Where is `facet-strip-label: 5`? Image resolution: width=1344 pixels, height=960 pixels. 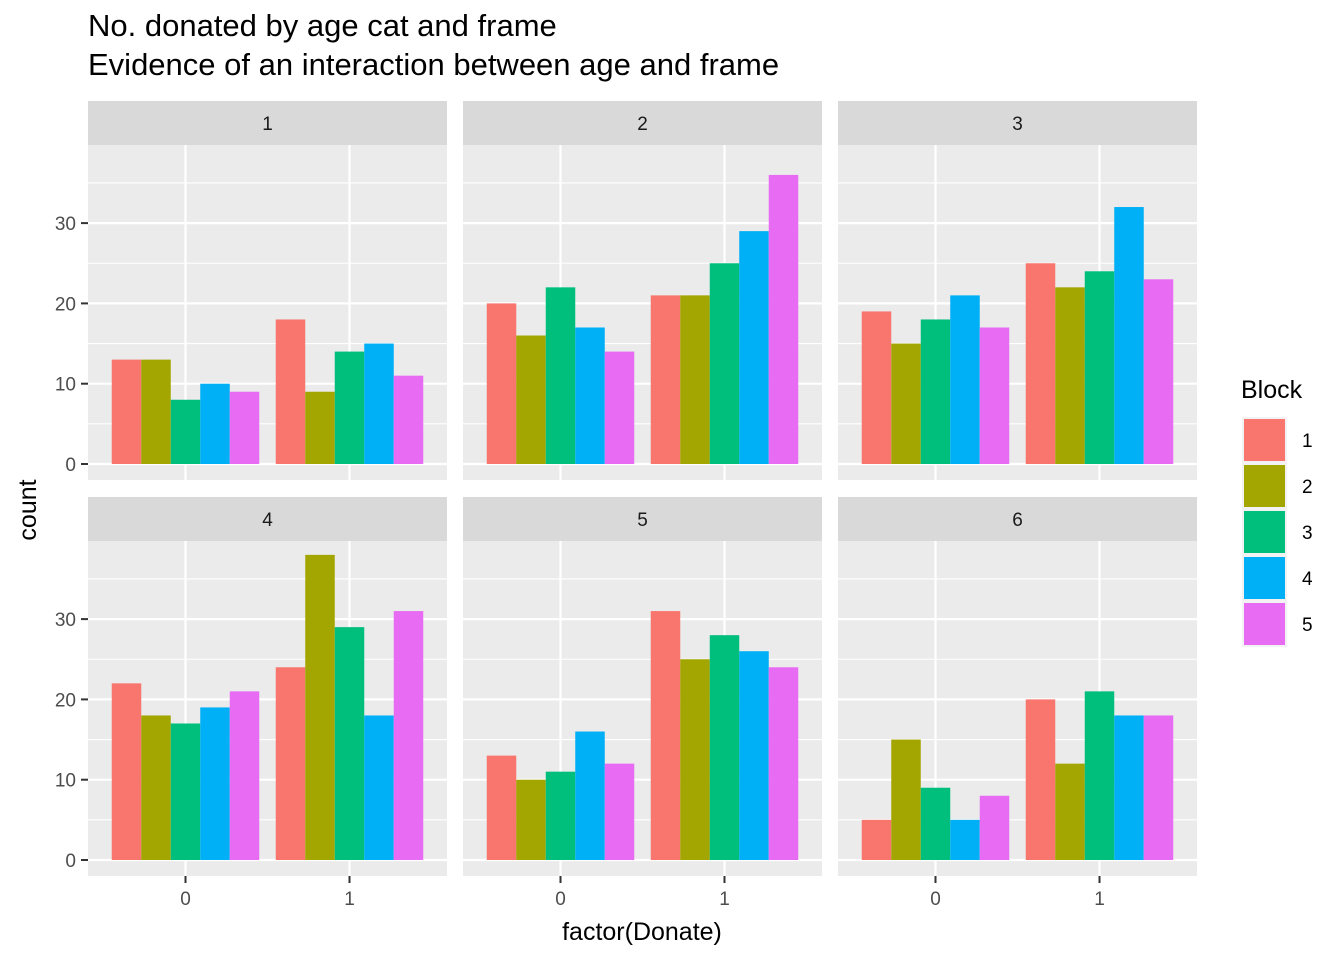
facet-strip-label: 5 is located at coordinates (642, 520).